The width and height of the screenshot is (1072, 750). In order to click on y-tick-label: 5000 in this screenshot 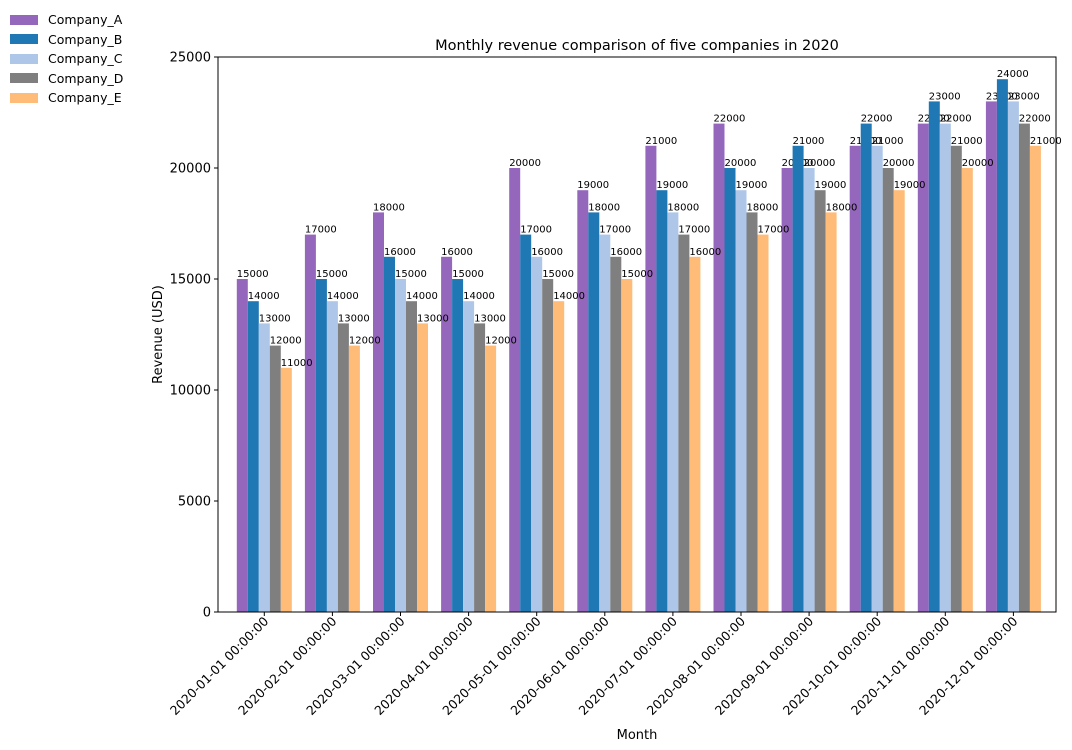, I will do `click(194, 502)`.